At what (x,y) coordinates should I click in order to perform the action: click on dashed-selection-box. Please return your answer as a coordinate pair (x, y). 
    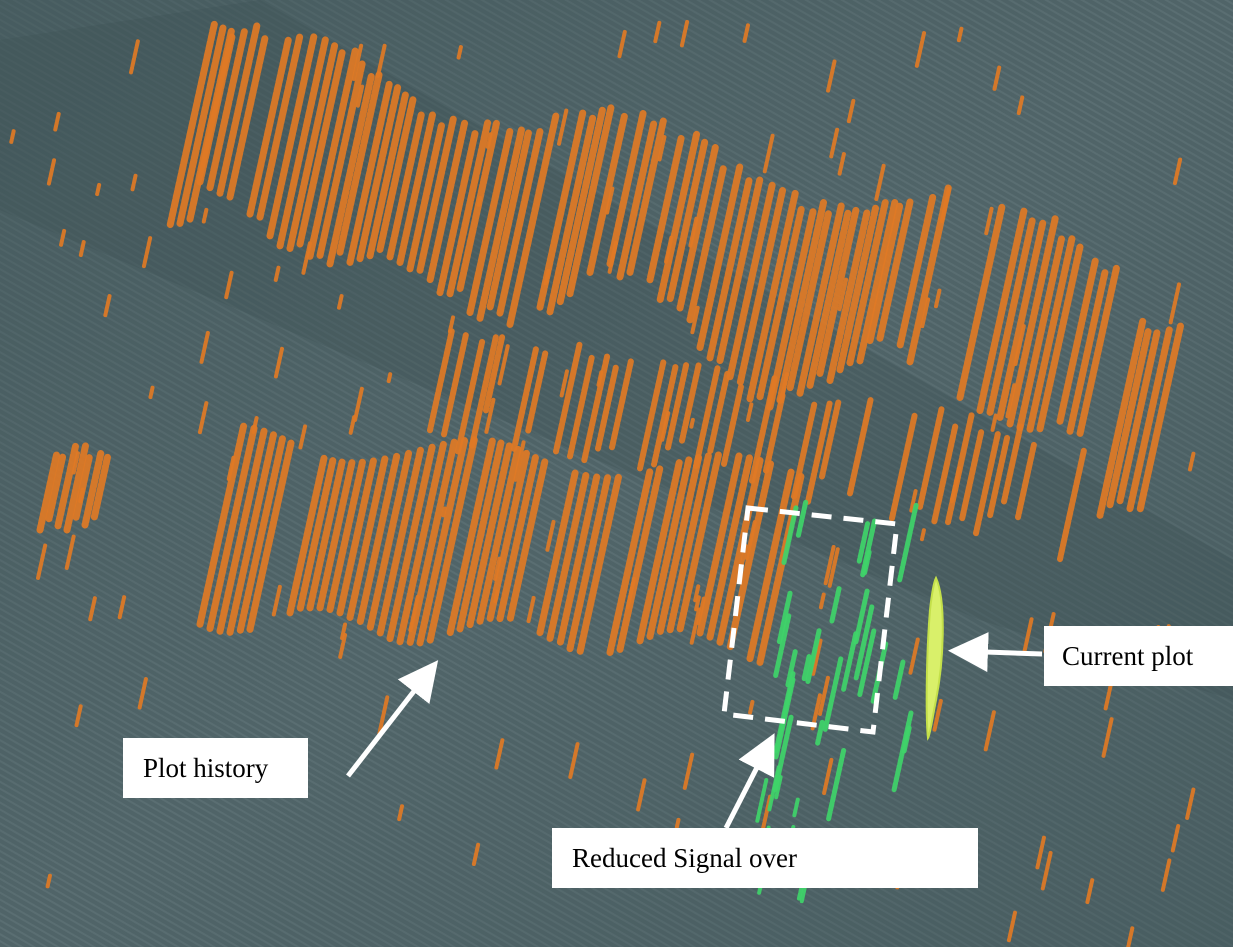
    Looking at the image, I should click on (810, 620).